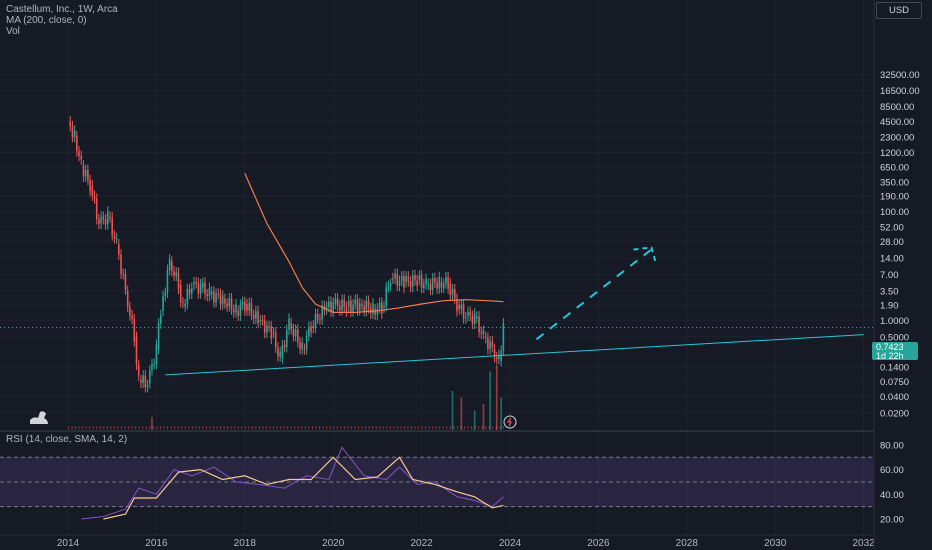 The width and height of the screenshot is (932, 550). I want to click on x-tick-label: 2026, so click(598, 543).